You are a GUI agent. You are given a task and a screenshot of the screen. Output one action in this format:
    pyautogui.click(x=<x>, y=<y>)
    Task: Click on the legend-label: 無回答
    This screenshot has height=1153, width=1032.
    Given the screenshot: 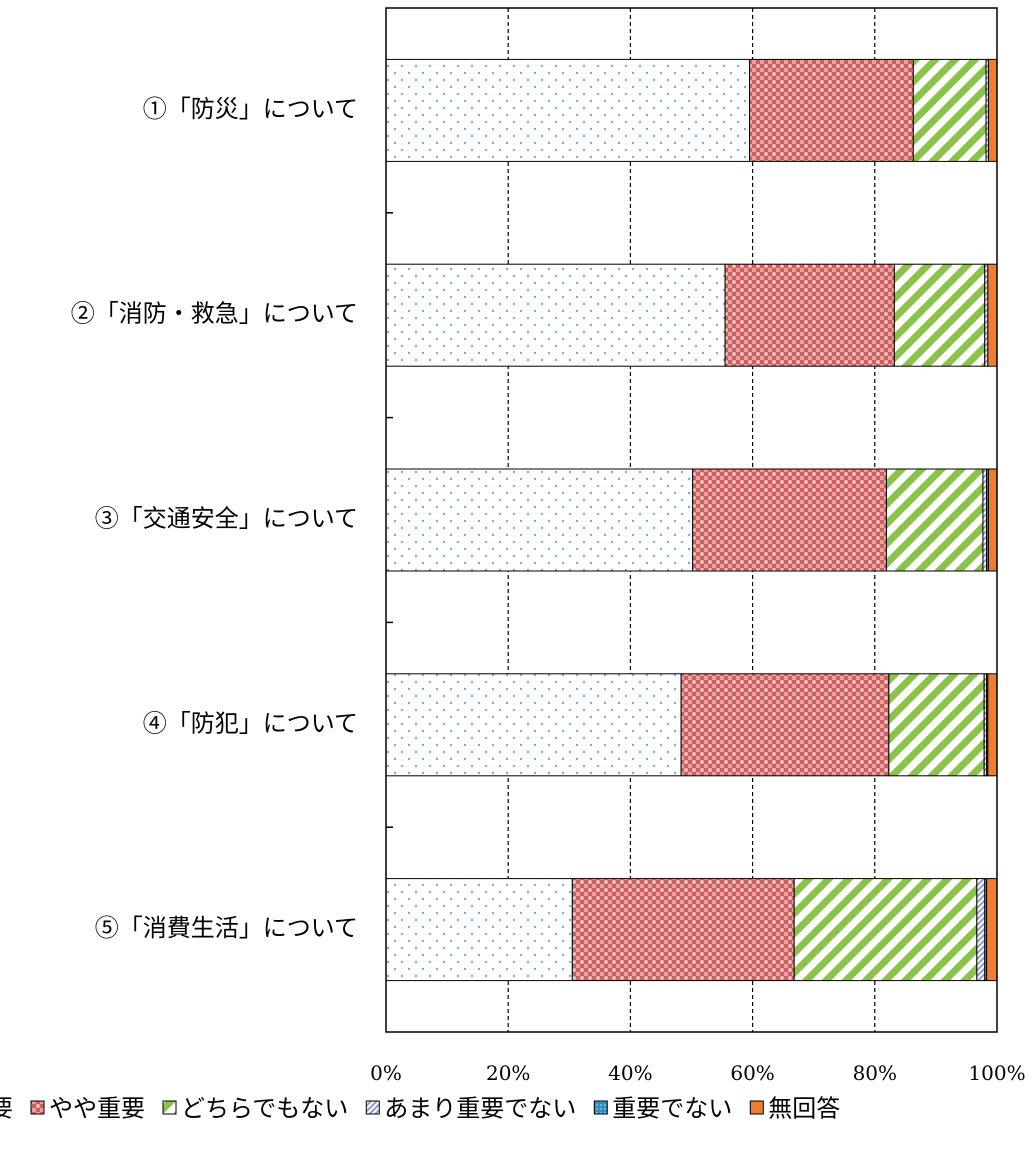 What is the action you would take?
    pyautogui.click(x=804, y=1109)
    